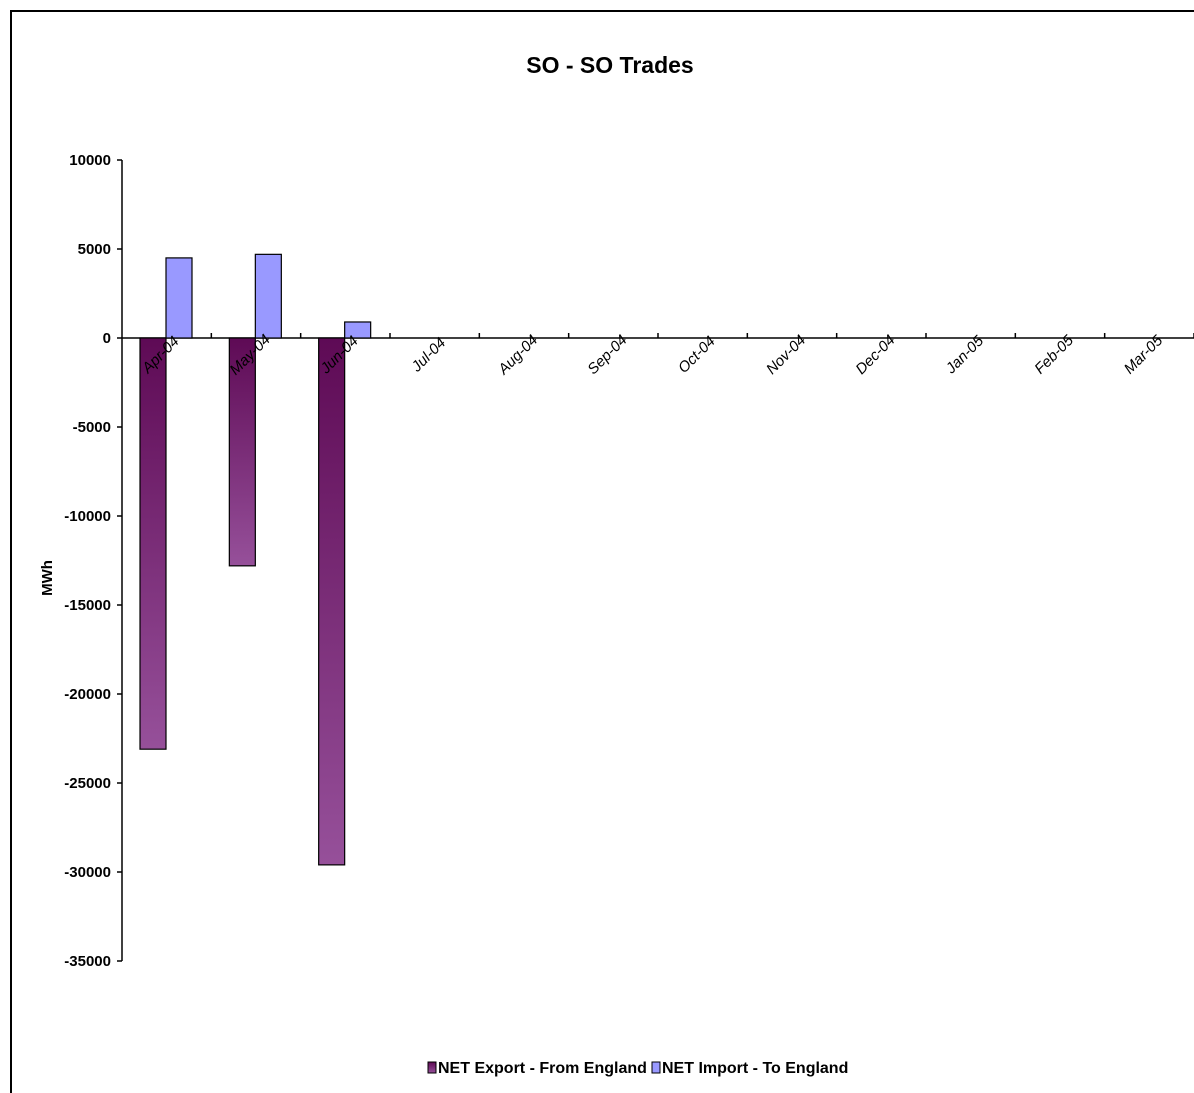  What do you see at coordinates (542, 1068) in the screenshot?
I see `legend-label-net-export: NET Export - From England` at bounding box center [542, 1068].